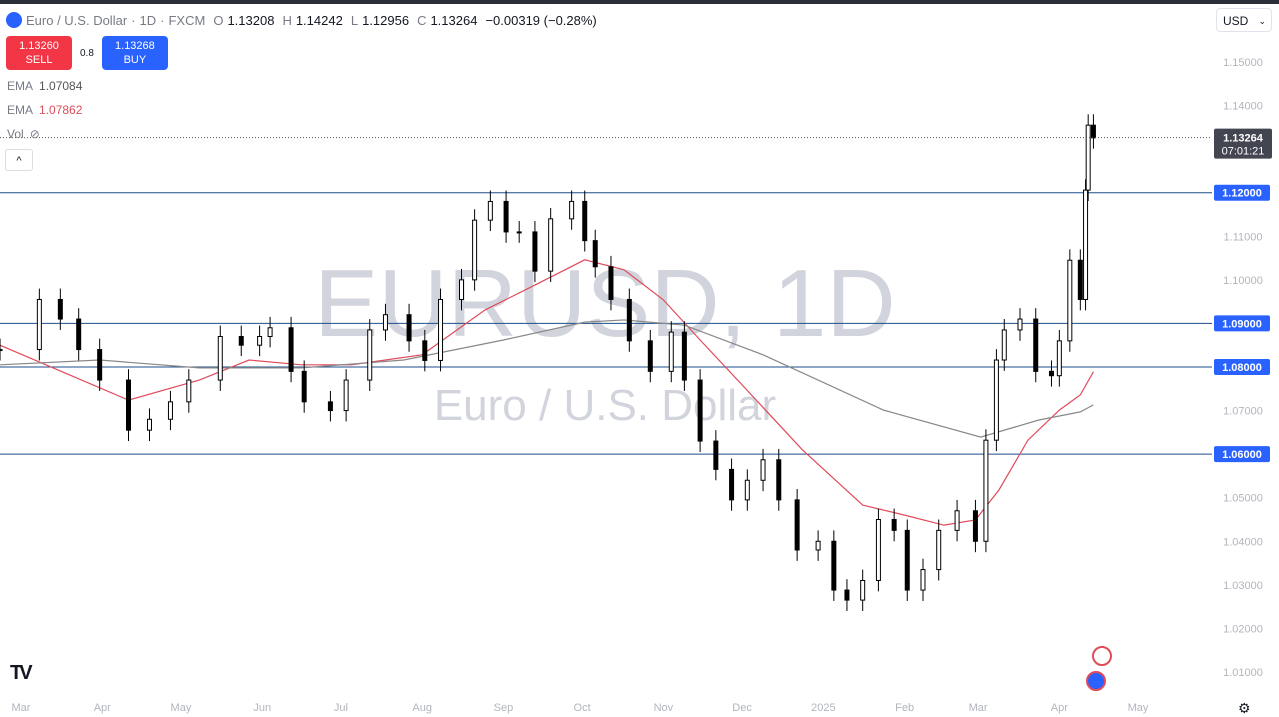  I want to click on tradingview-logo: TV, so click(21, 673).